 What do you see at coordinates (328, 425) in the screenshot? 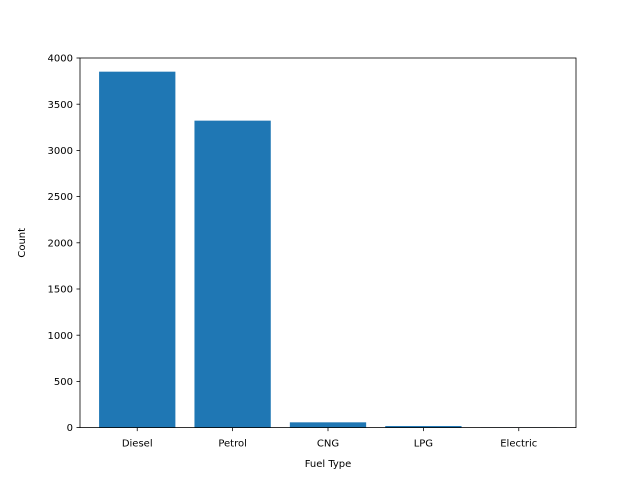
I see `bar-cng` at bounding box center [328, 425].